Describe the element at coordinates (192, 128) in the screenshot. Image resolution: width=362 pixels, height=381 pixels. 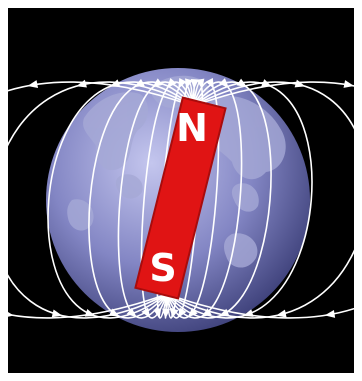
I see `north-pole-label: N` at that location.